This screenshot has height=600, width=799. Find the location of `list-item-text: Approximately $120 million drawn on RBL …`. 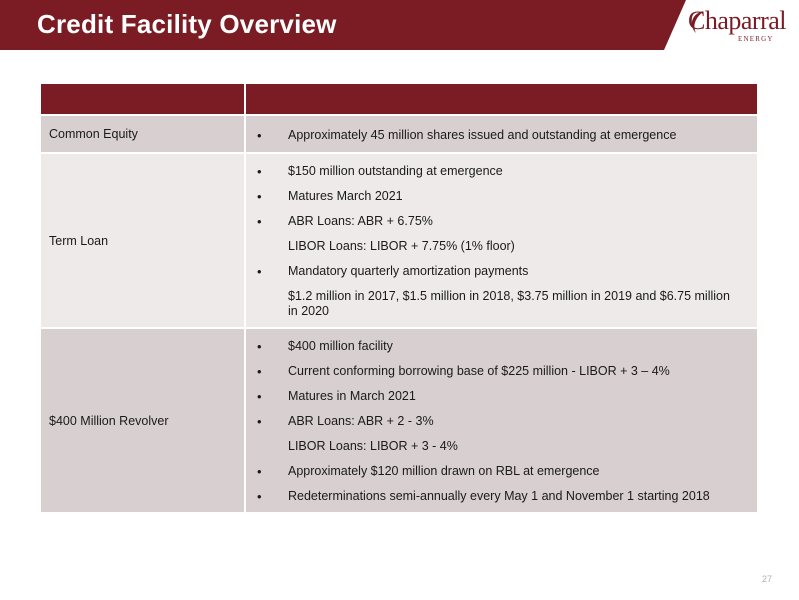

list-item-text: Approximately $120 million drawn on RBL … is located at coordinates (444, 471).